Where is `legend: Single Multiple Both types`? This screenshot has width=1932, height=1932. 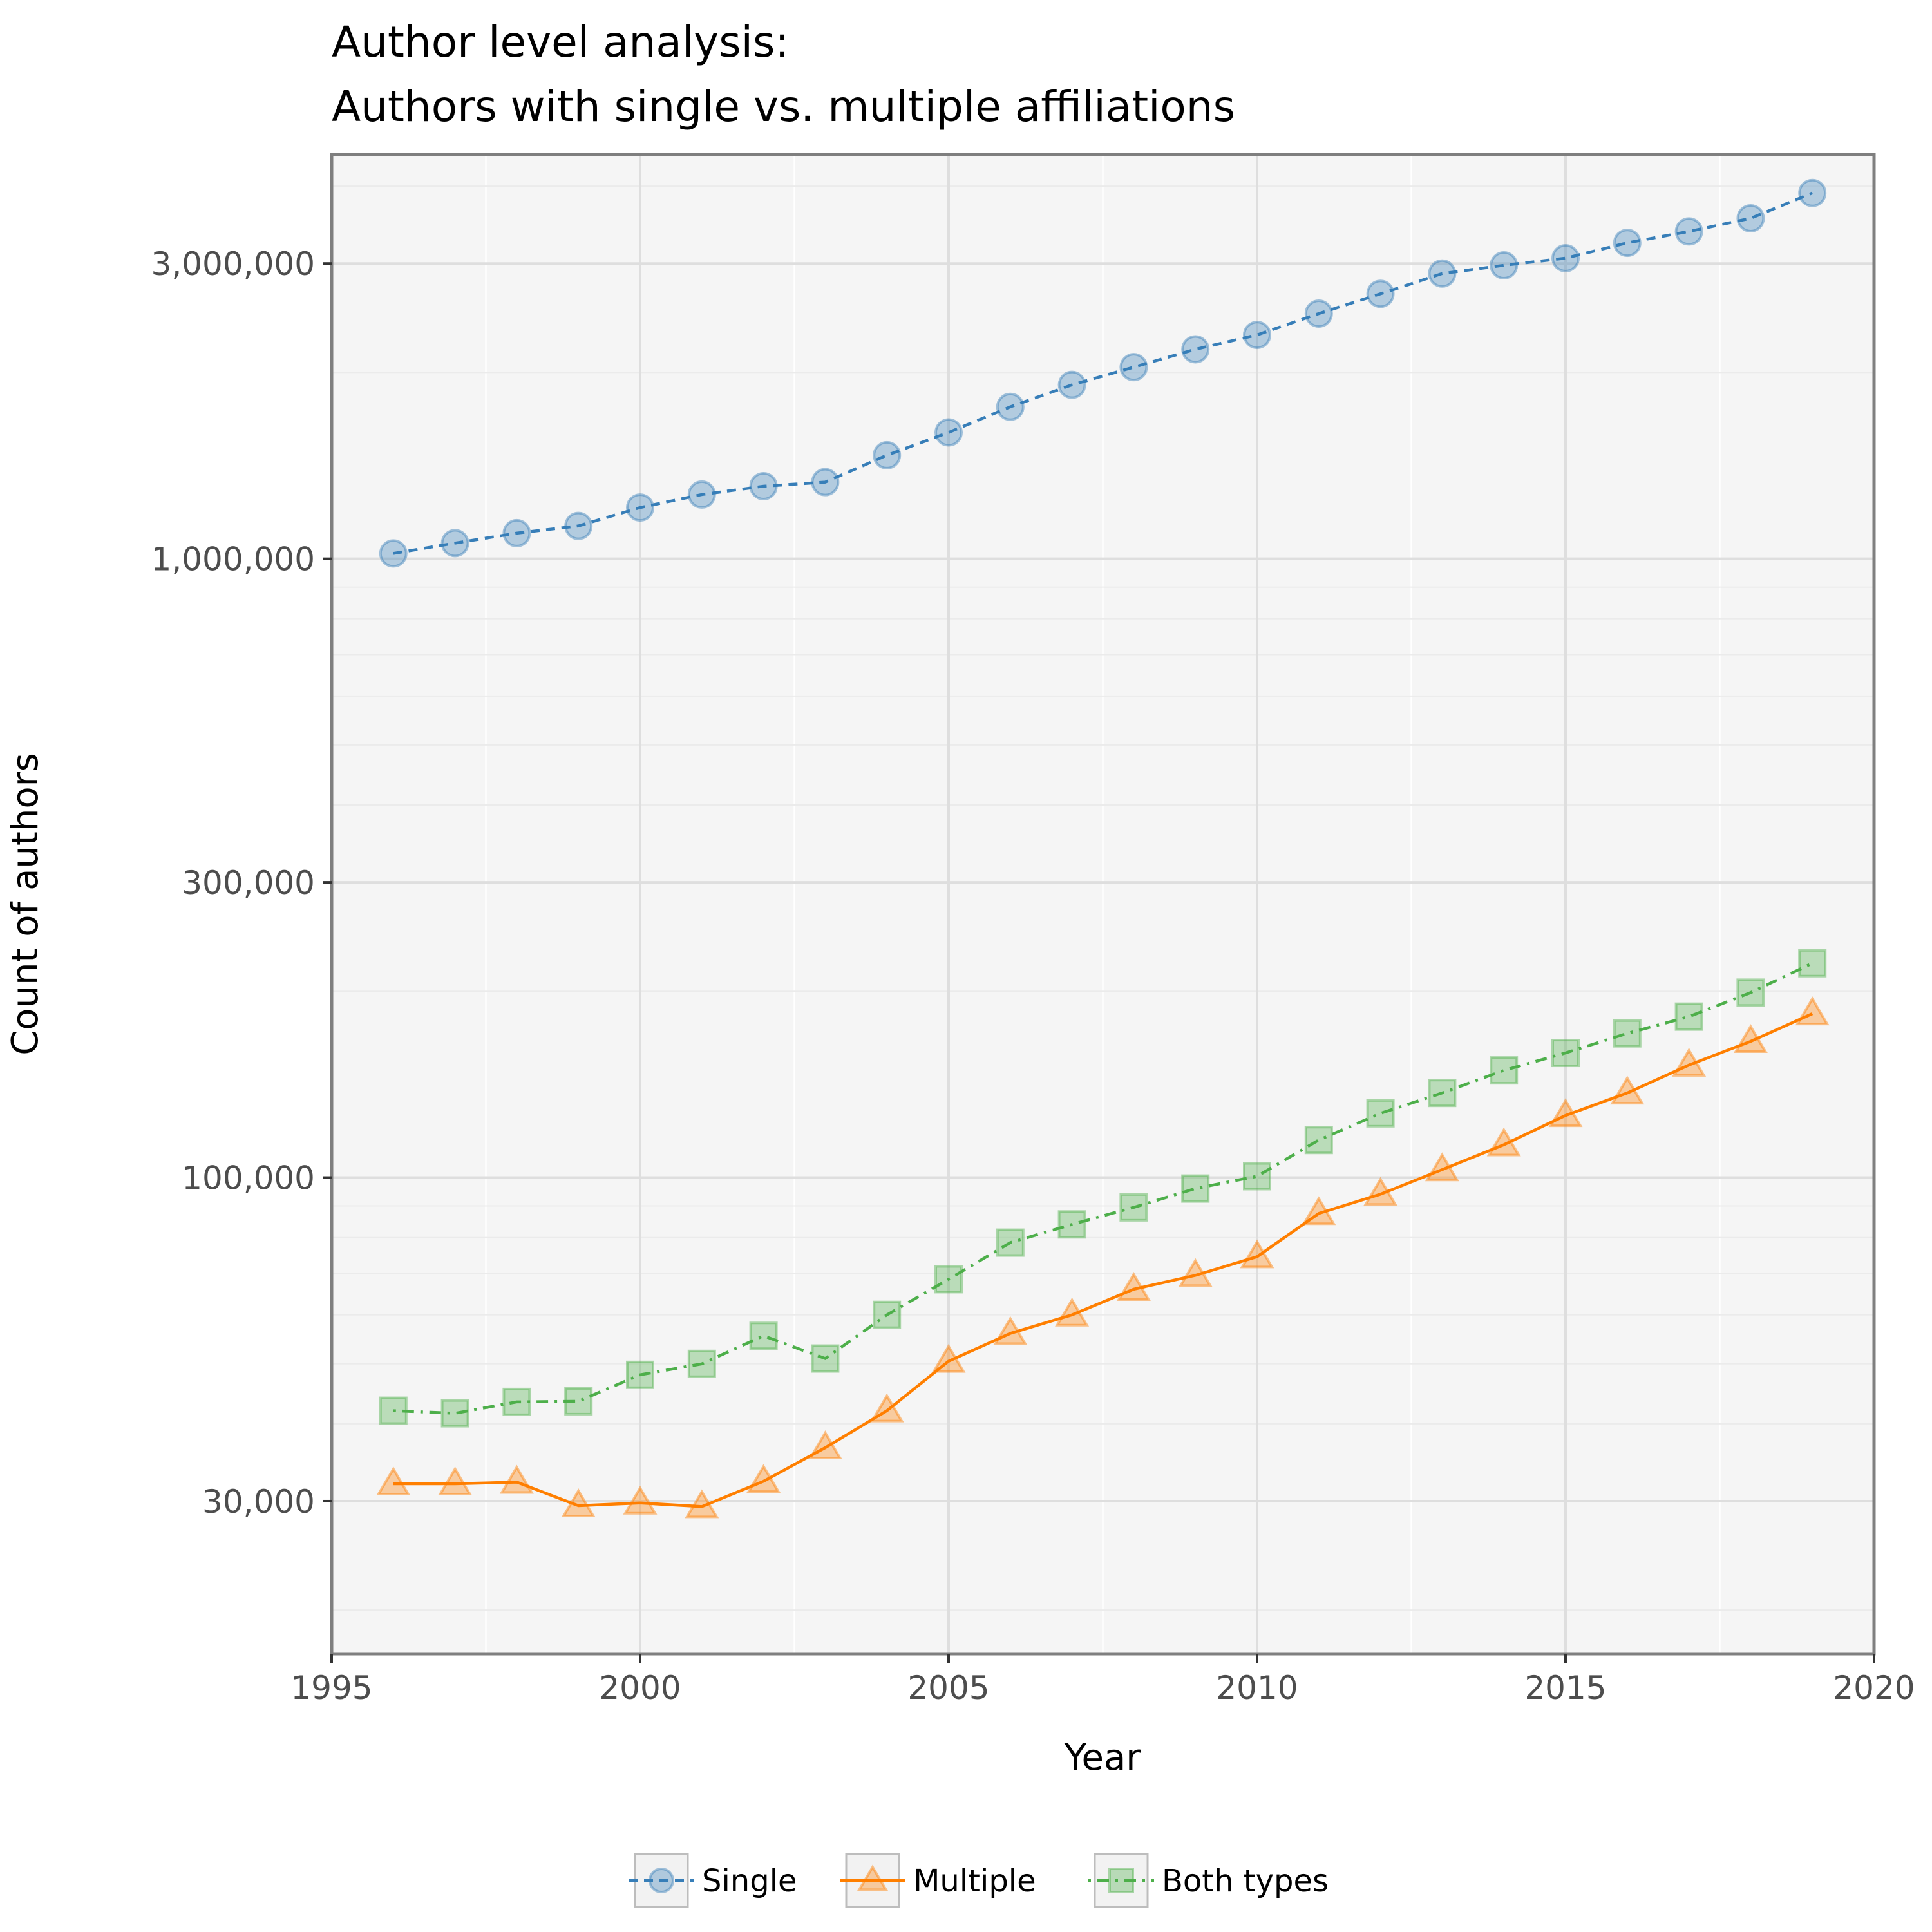
legend: Single Multiple Both types is located at coordinates (979, 1880).